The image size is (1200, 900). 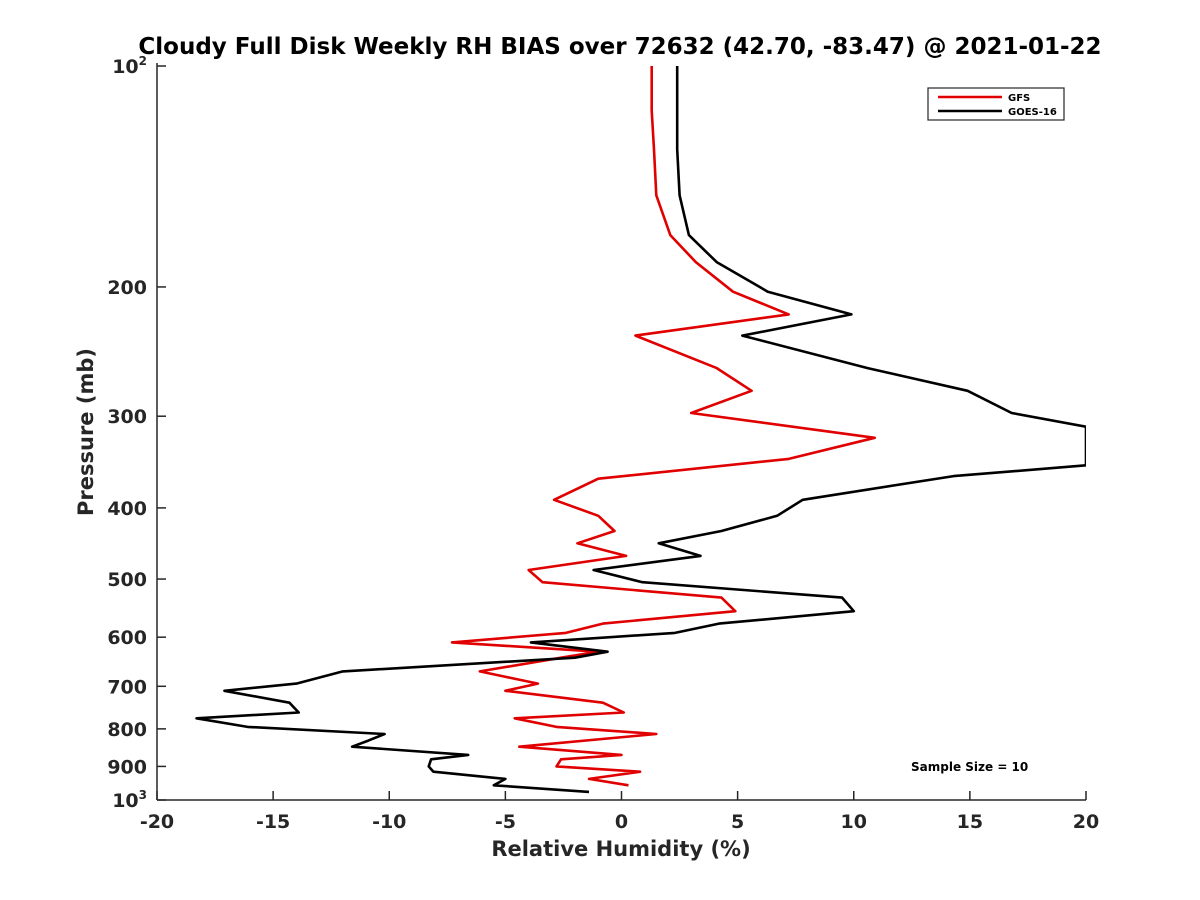 What do you see at coordinates (970, 822) in the screenshot?
I see `x-tick-label: 15` at bounding box center [970, 822].